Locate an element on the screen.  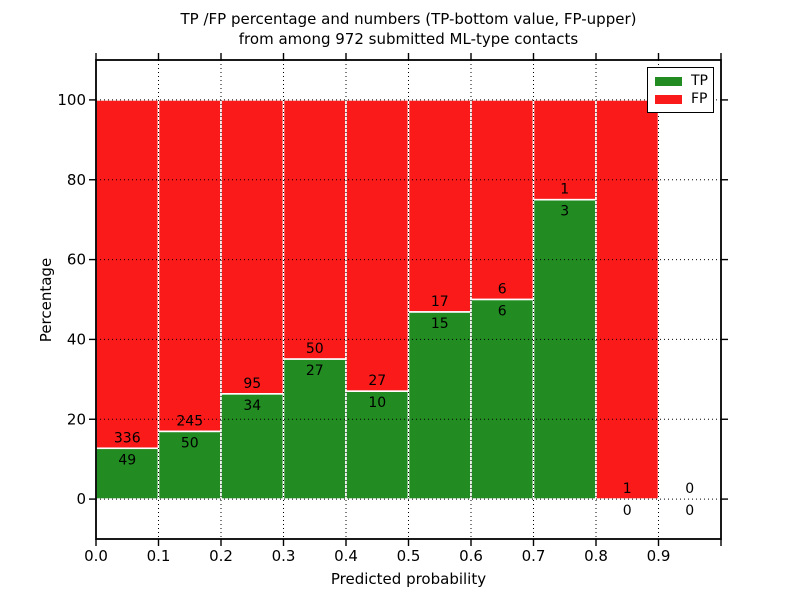
legend: TP FP is located at coordinates (680, 90).